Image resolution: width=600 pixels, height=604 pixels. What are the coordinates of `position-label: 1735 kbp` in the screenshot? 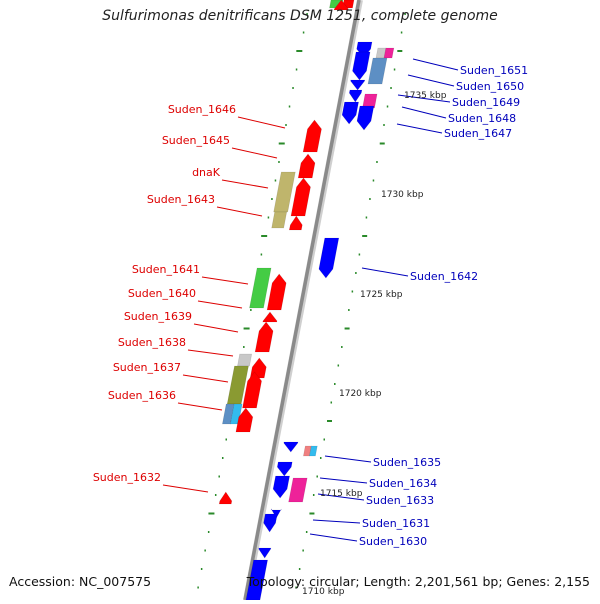 It's located at (425, 96).